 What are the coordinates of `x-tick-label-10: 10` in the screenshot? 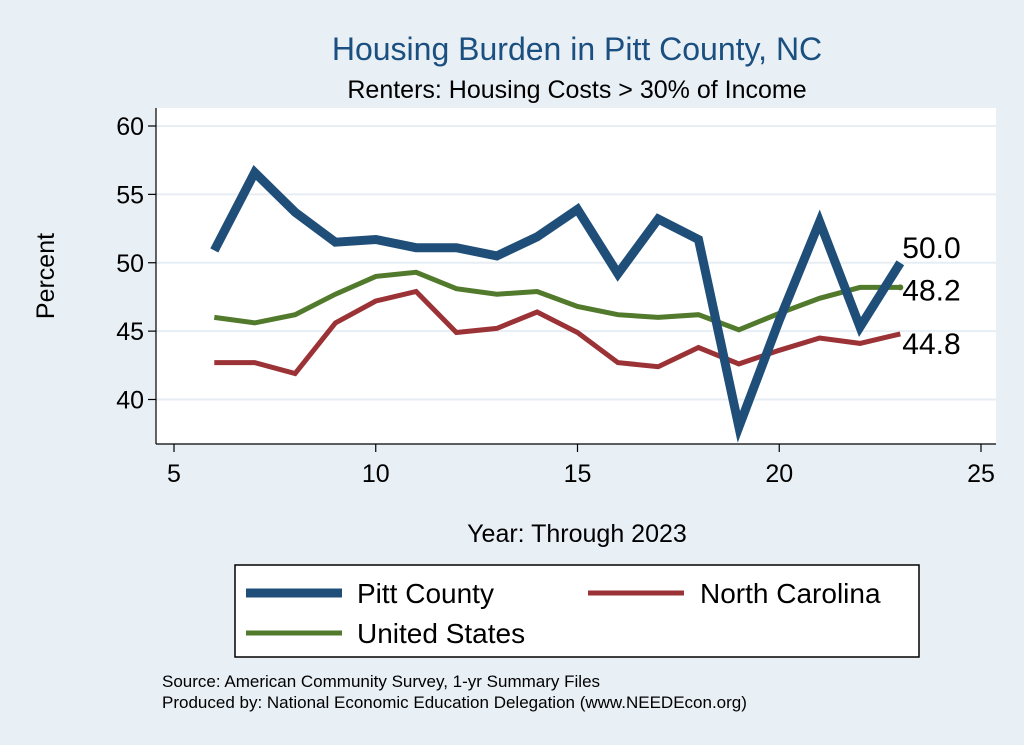 It's located at (376, 474).